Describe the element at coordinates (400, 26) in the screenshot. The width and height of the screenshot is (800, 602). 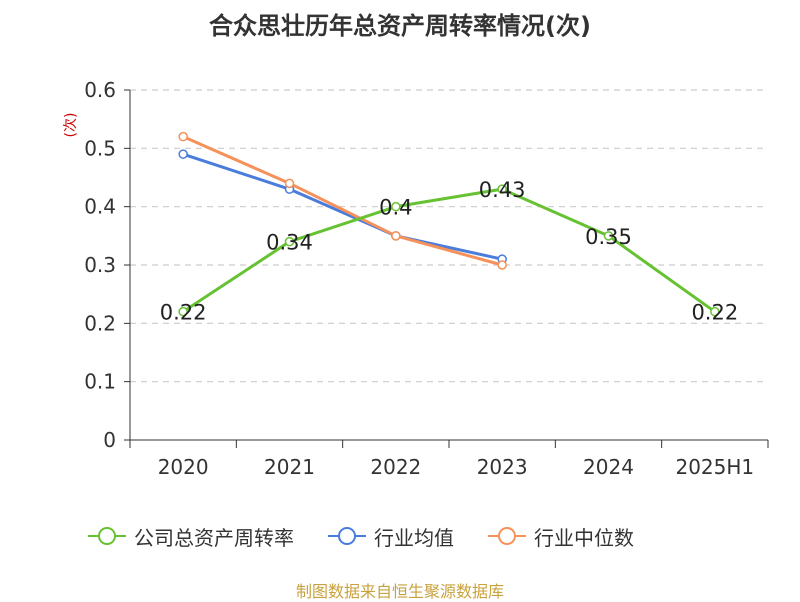
I see `chart-title: 合众思壮历年总资产周转率情况(次)` at that location.